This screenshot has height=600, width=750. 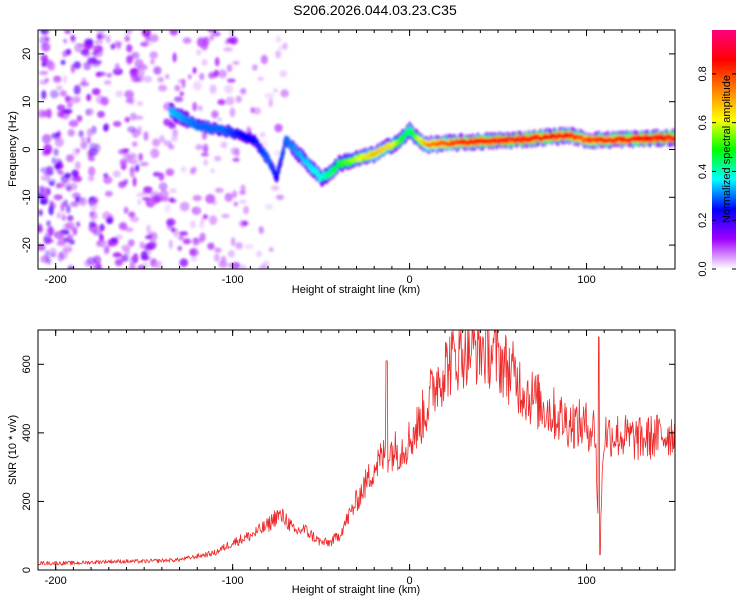 What do you see at coordinates (27, 102) in the screenshot?
I see `y-tick-label: 10` at bounding box center [27, 102].